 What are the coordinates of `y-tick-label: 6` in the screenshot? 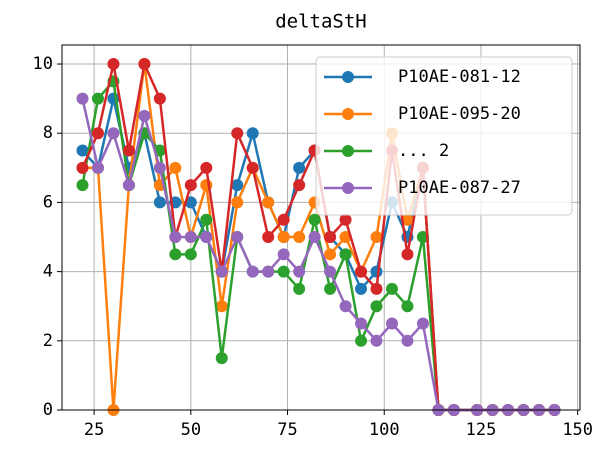 It's located at (48, 202).